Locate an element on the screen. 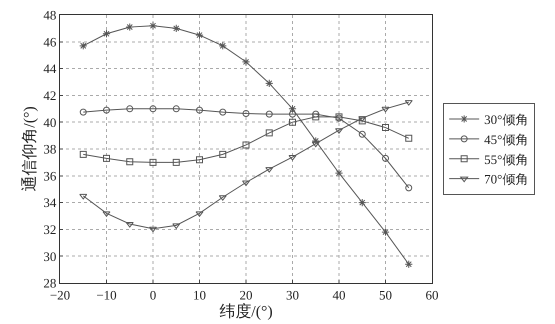 The height and width of the screenshot is (324, 555). x-tick-label: −10 is located at coordinates (106, 295).